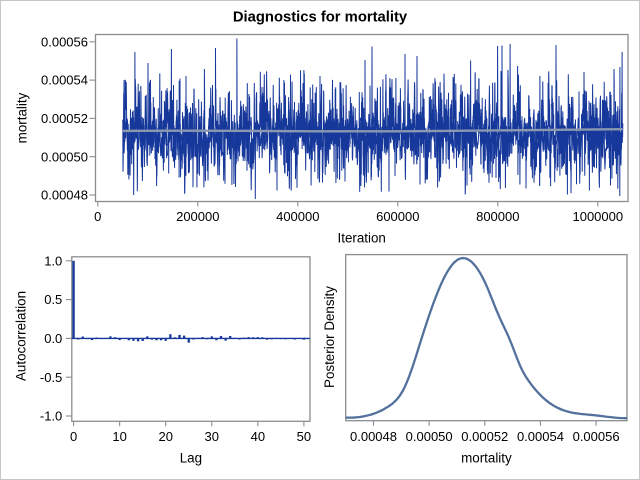  Describe the element at coordinates (197, 216) in the screenshot. I see `svg-text: 200000` at that location.